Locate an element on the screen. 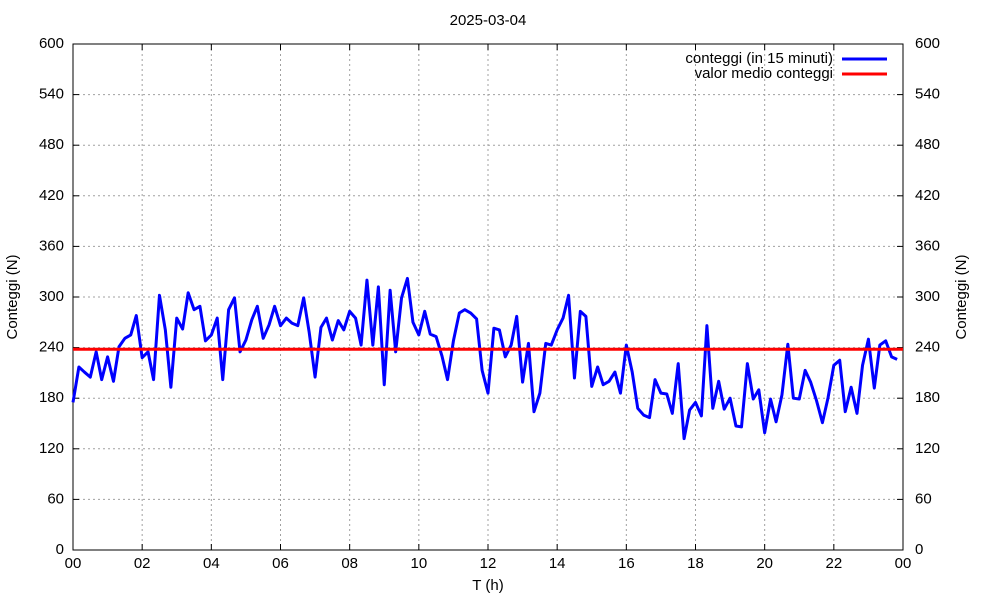 This screenshot has width=1000, height=600. x-tick-label: 18 is located at coordinates (695, 563).